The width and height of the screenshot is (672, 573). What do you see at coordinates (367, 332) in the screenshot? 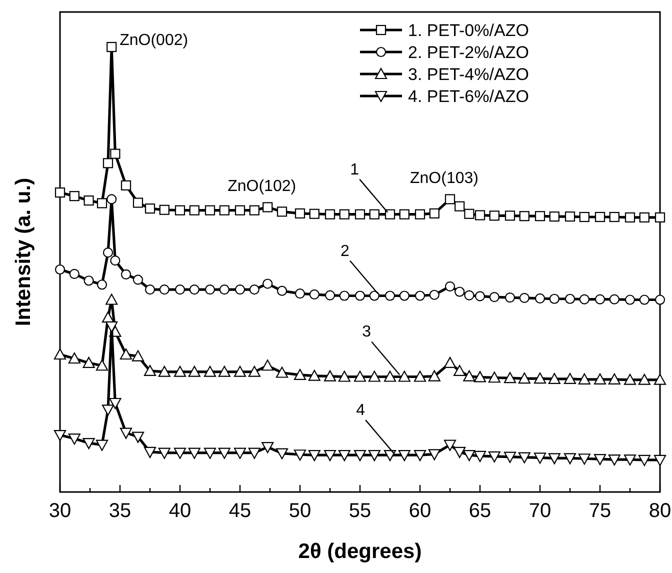
I see `annotation: 3` at bounding box center [367, 332].